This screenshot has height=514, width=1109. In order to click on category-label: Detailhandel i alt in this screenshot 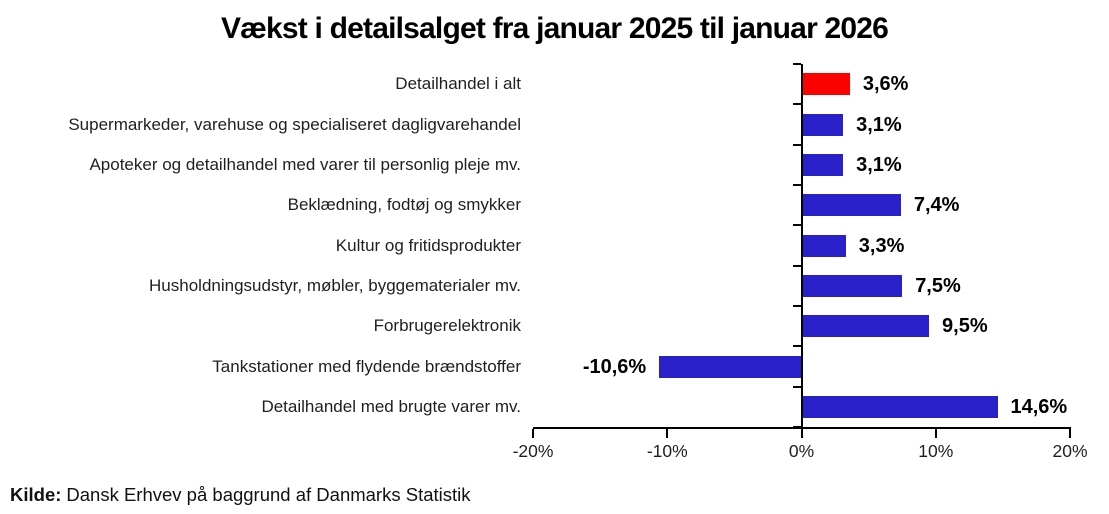, I will do `click(458, 84)`.